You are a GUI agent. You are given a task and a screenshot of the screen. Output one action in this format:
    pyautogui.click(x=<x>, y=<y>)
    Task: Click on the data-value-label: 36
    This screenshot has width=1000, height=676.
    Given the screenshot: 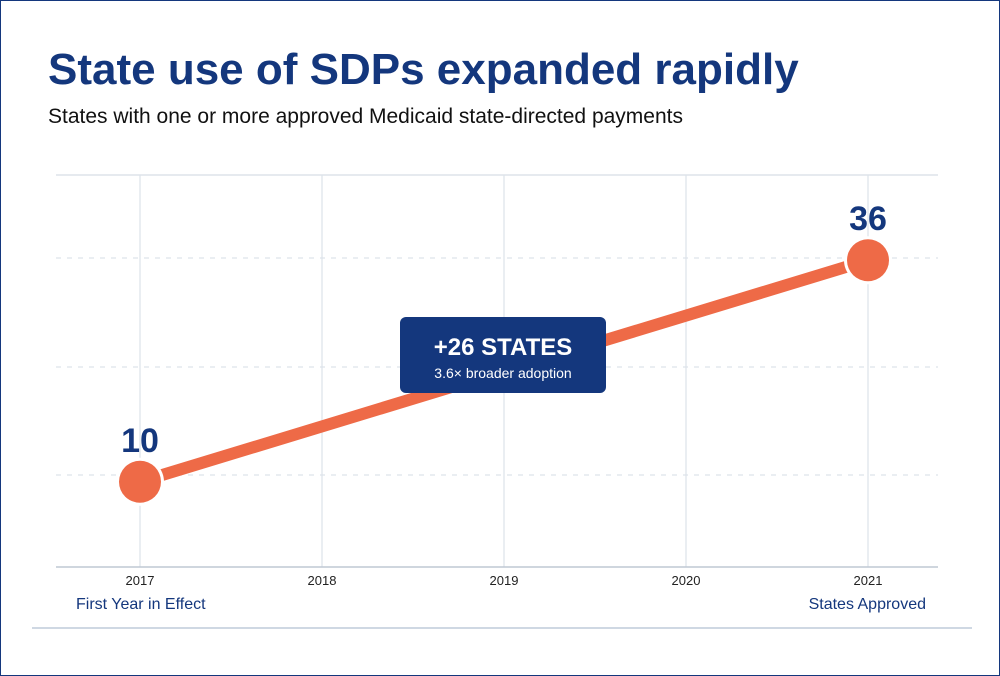 What is the action you would take?
    pyautogui.click(x=868, y=219)
    